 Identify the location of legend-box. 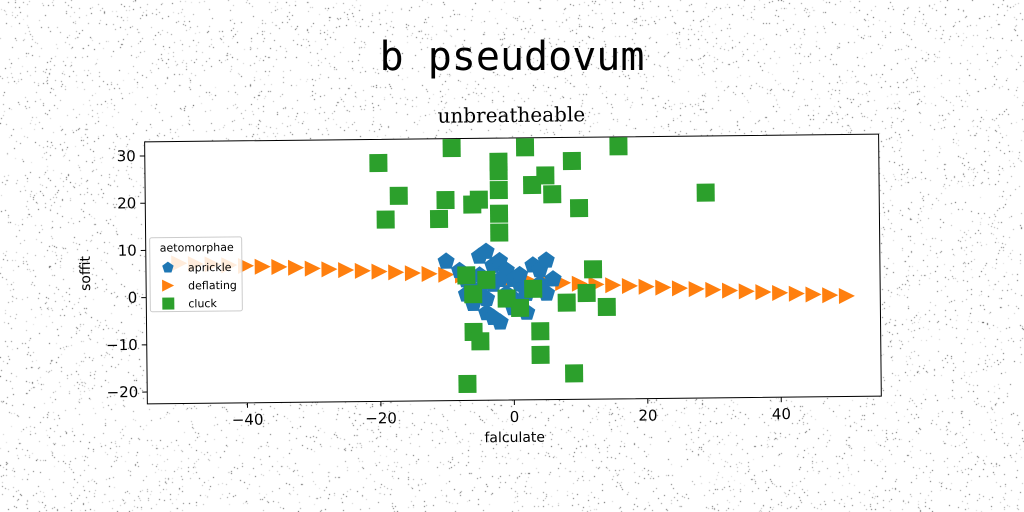
(196, 274).